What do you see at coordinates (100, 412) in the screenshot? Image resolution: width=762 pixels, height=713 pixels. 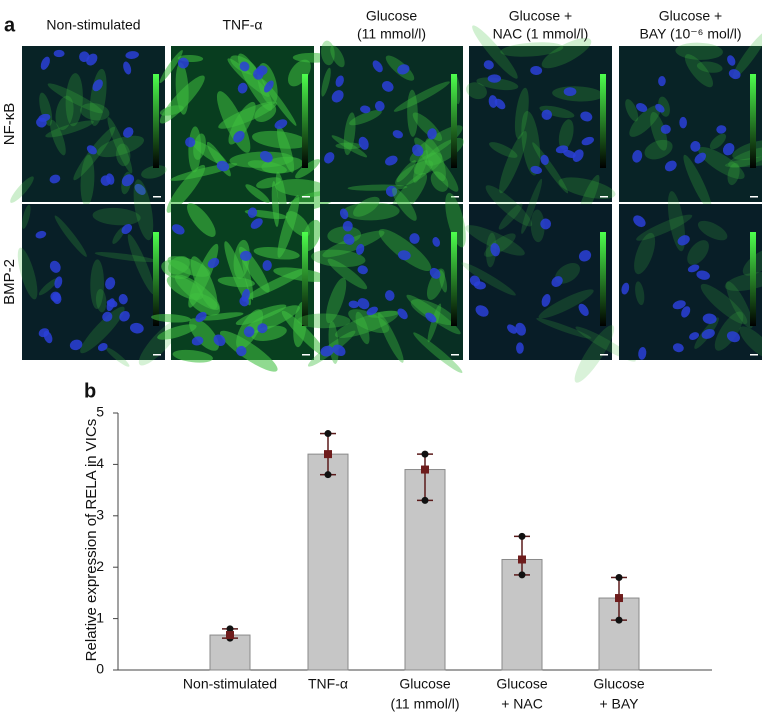 I see `y-tick-label: 5` at bounding box center [100, 412].